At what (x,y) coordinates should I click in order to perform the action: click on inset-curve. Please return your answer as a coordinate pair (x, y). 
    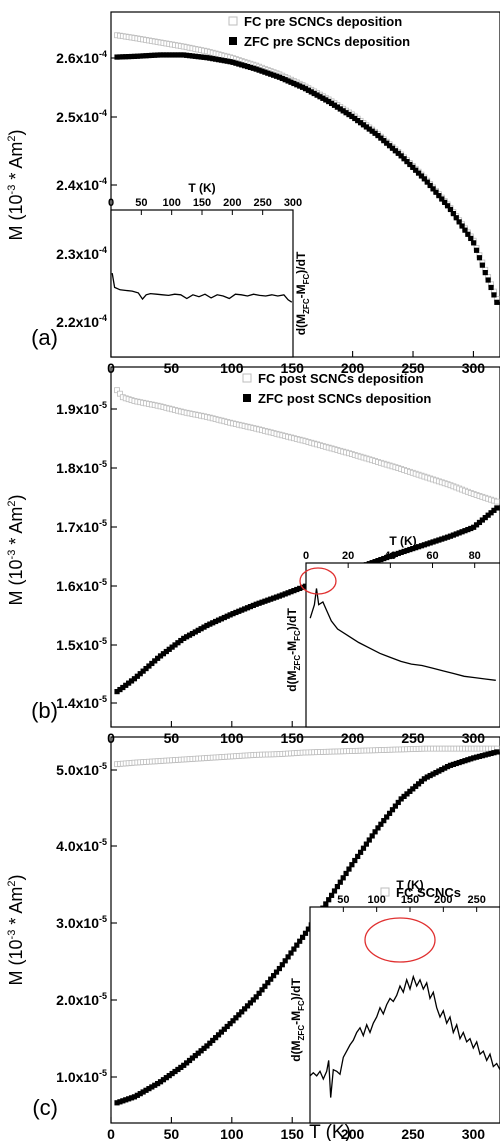
    Looking at the image, I should click on (404, 1036).